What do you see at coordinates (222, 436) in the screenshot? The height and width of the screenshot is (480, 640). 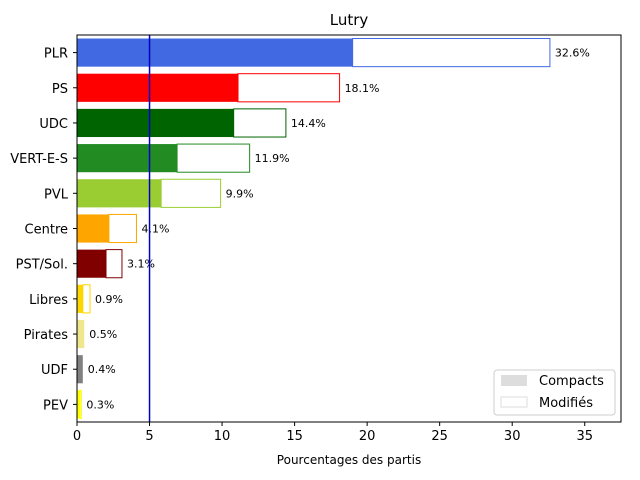 I see `x-tick-label-2: 10` at bounding box center [222, 436].